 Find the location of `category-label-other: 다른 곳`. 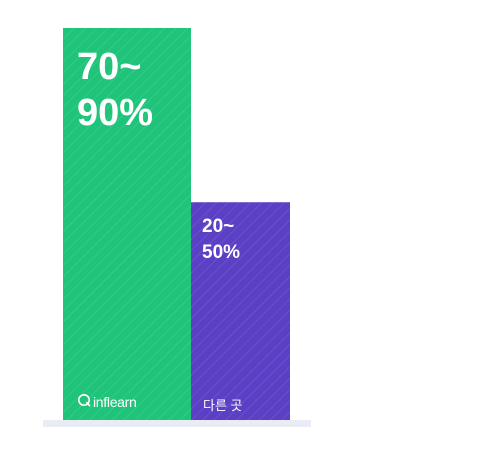

category-label-other: 다른 곳 is located at coordinates (223, 405).